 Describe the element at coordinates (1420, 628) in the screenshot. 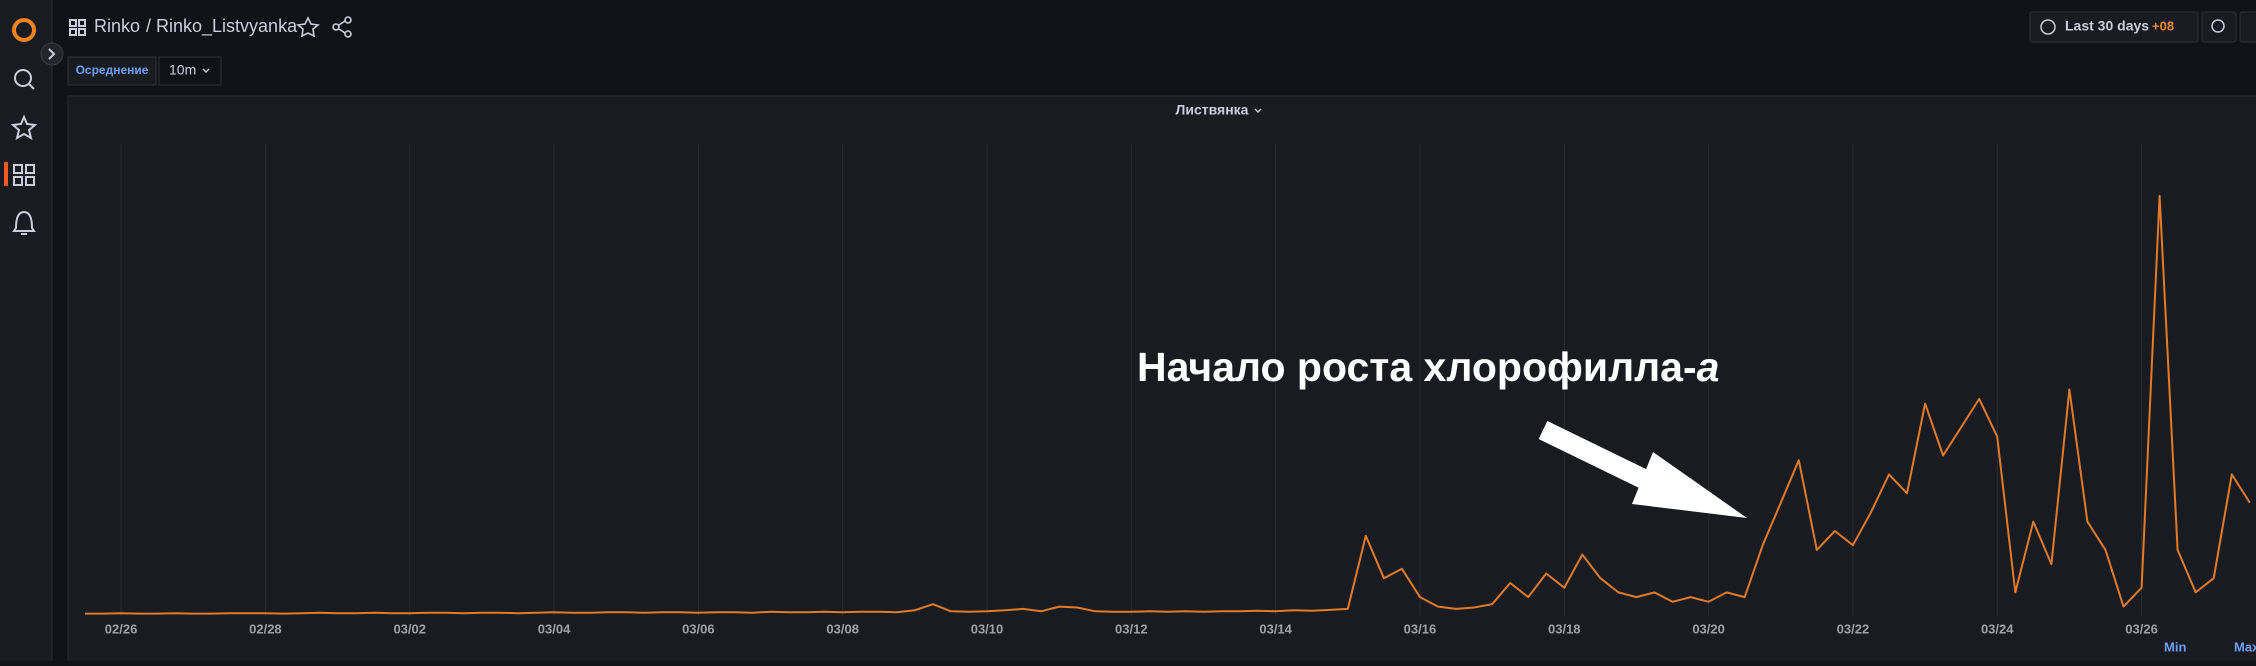

I see `x-tick-label: 03/16` at that location.